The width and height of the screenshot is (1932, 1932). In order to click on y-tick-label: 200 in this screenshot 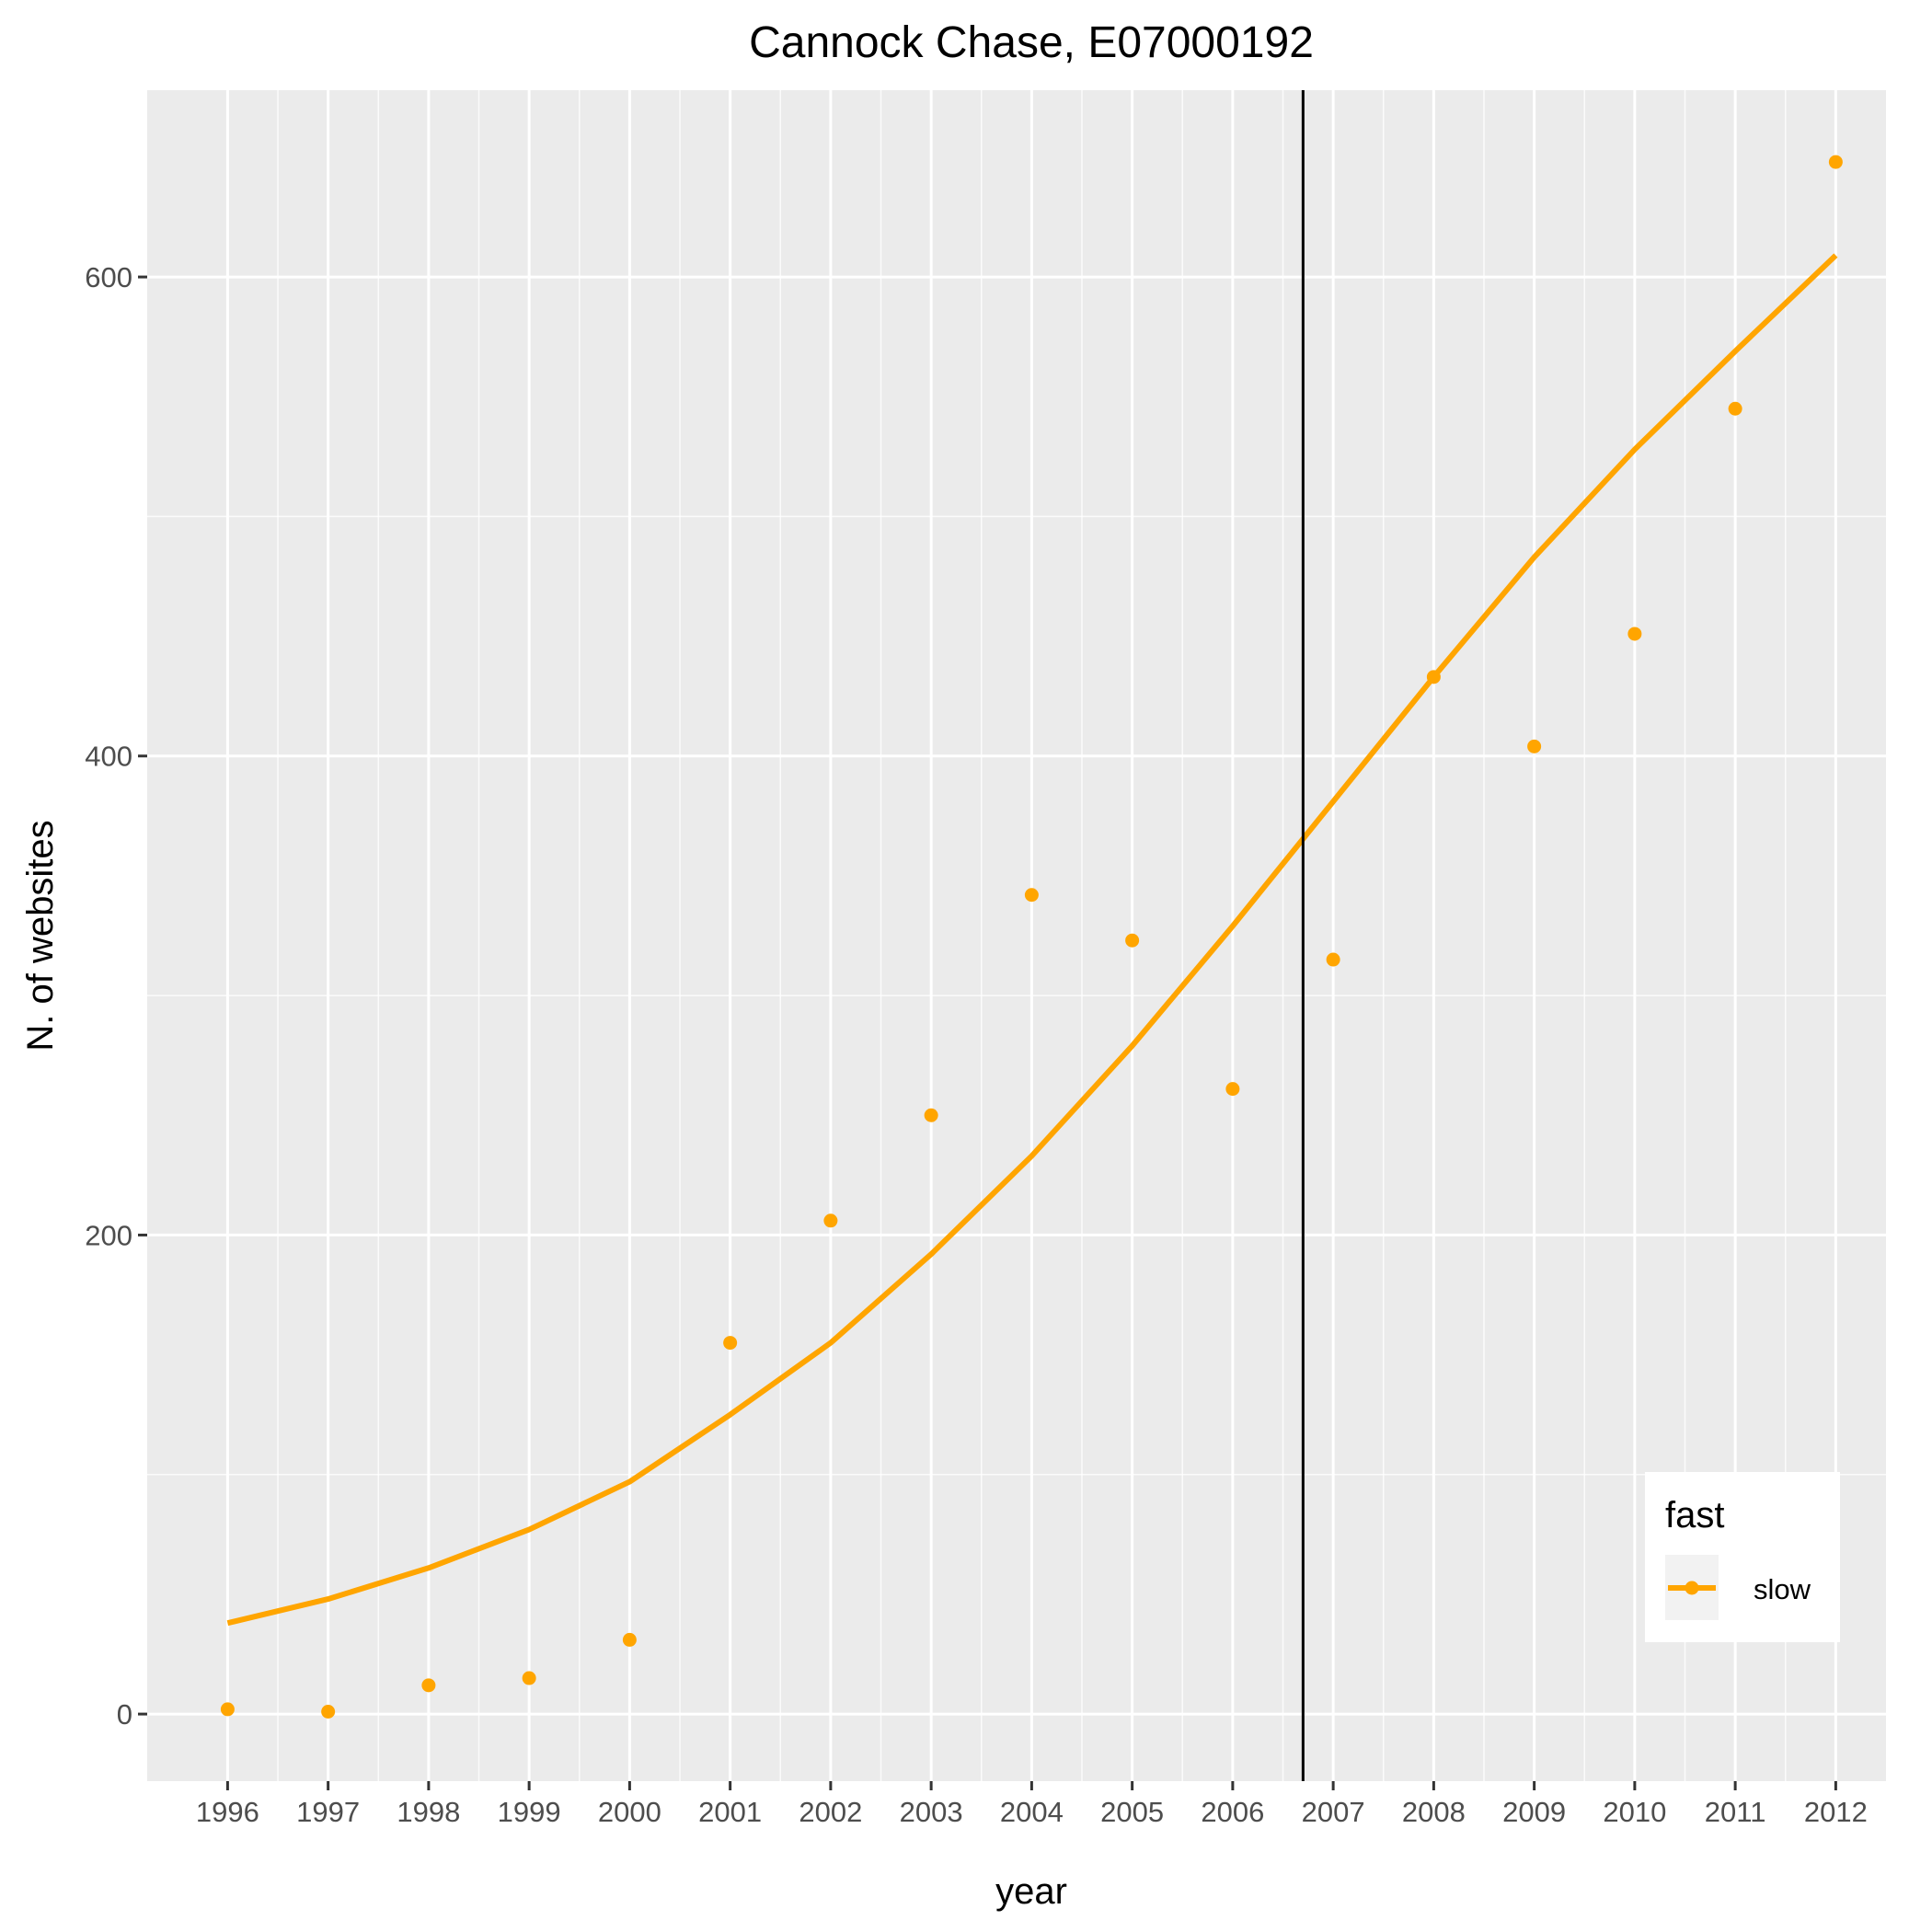, I will do `click(108, 1235)`.